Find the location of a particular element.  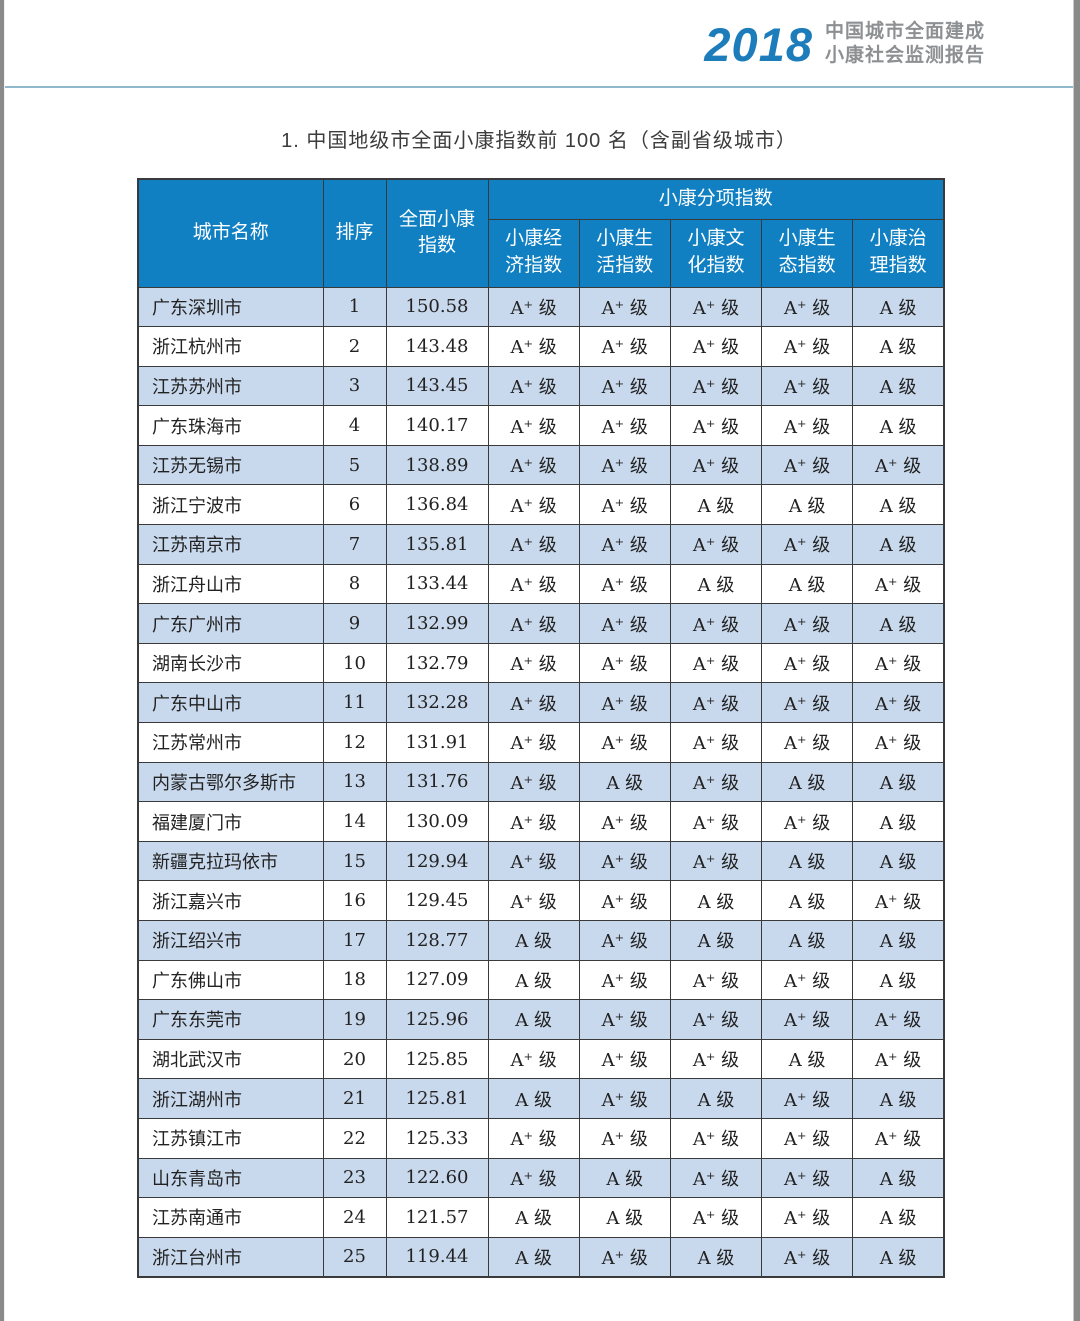

cell-rank: 14 is located at coordinates (354, 821).